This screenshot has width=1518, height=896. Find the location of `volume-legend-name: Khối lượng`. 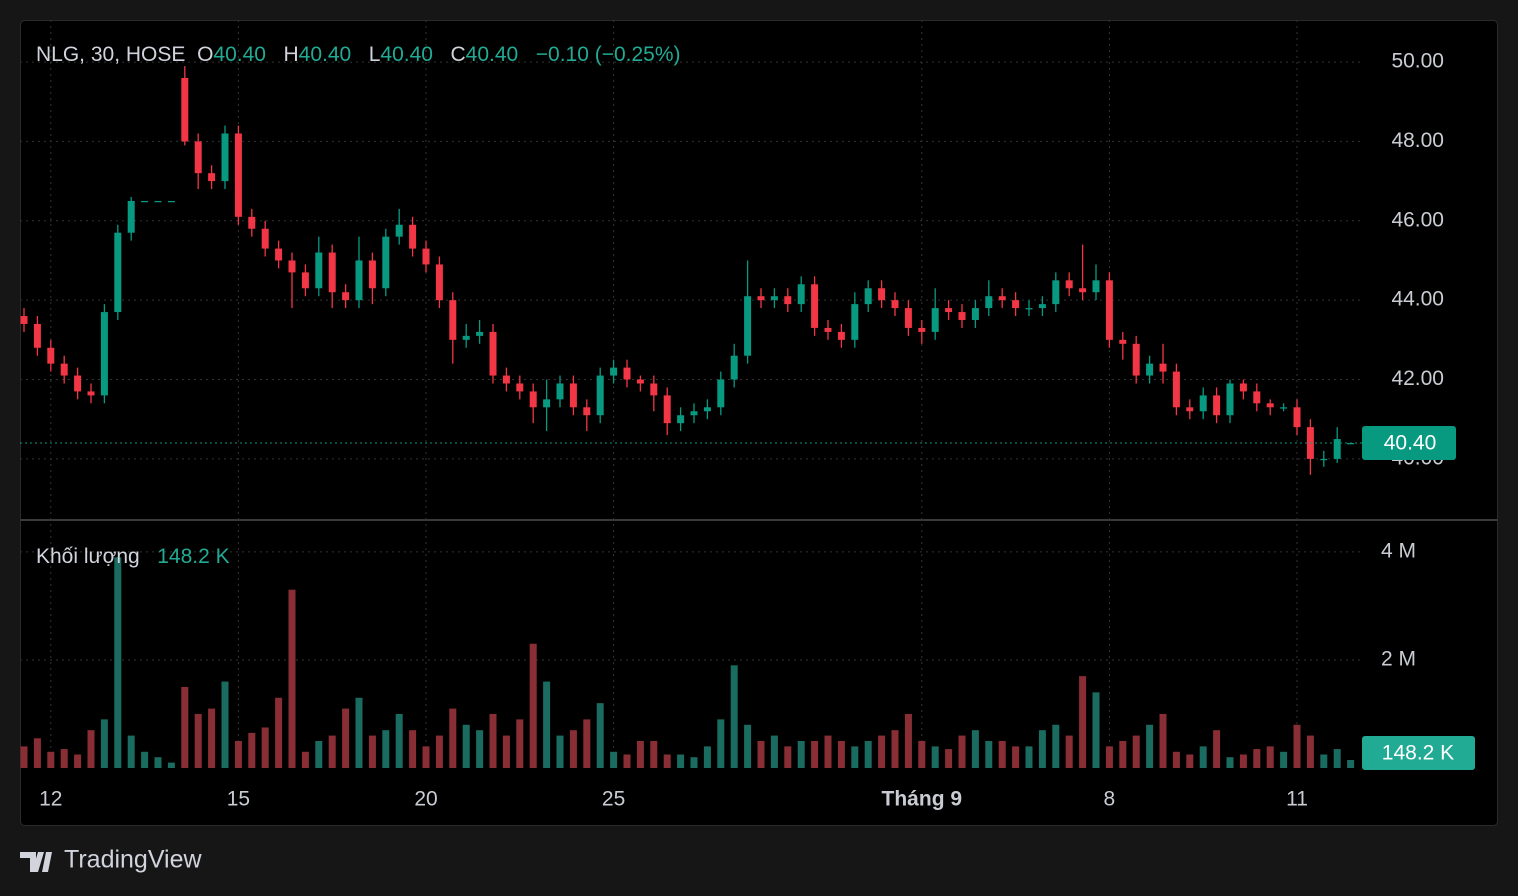

volume-legend-name: Khối lượng is located at coordinates (88, 556).